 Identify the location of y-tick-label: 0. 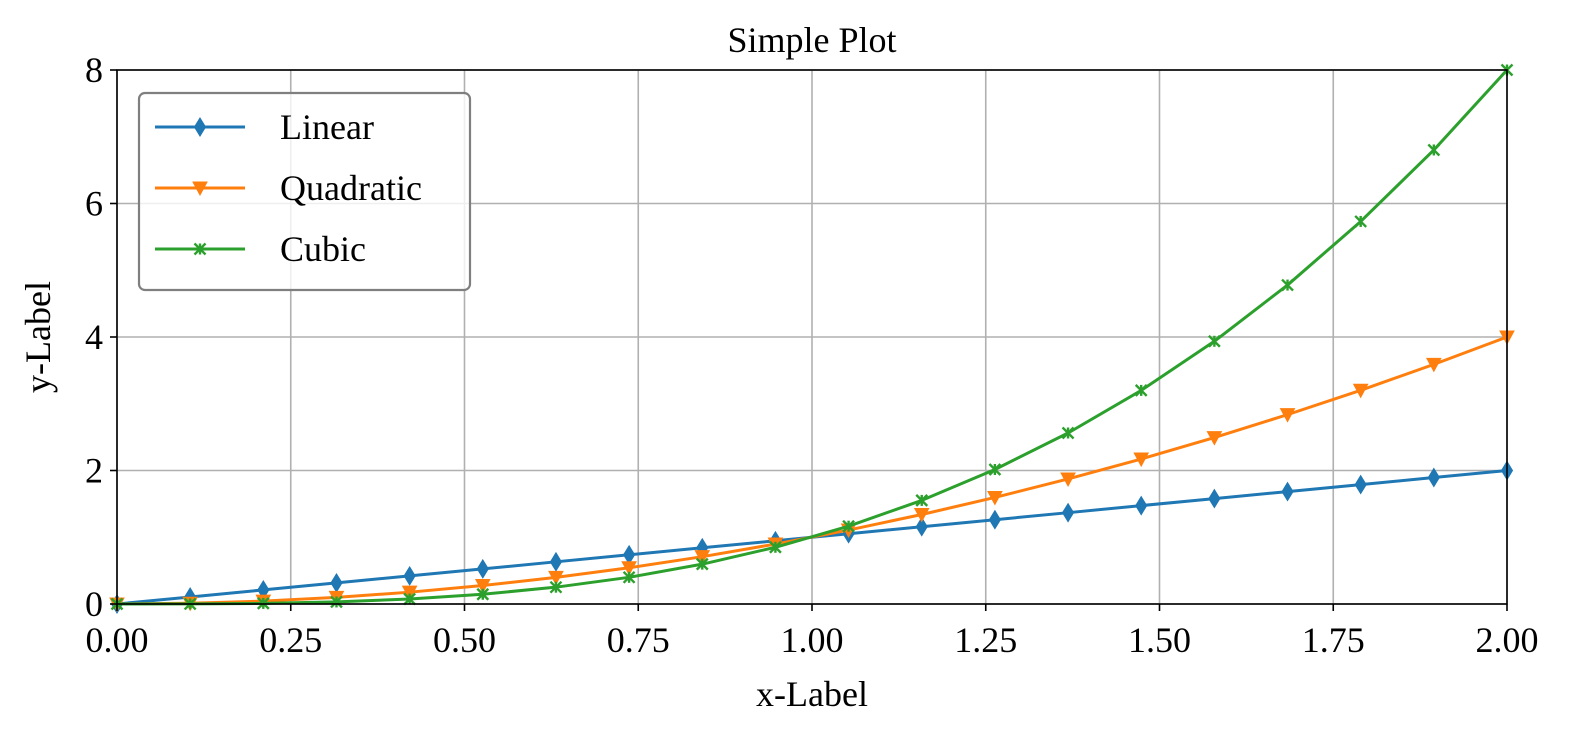
(94, 604).